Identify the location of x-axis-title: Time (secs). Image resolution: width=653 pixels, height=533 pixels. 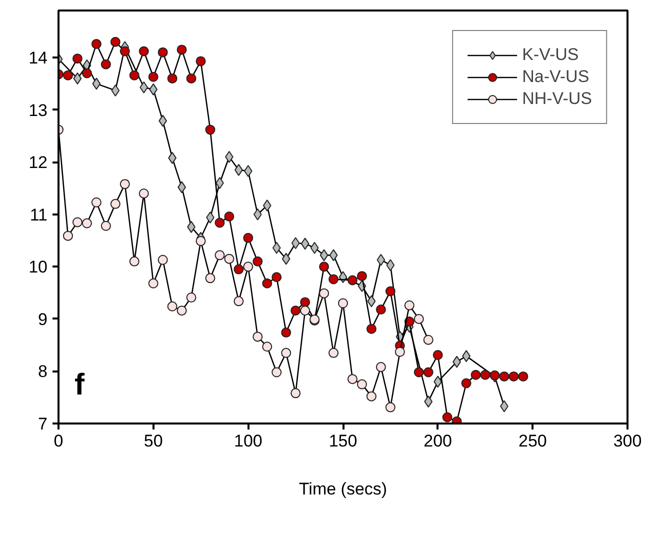
(343, 489).